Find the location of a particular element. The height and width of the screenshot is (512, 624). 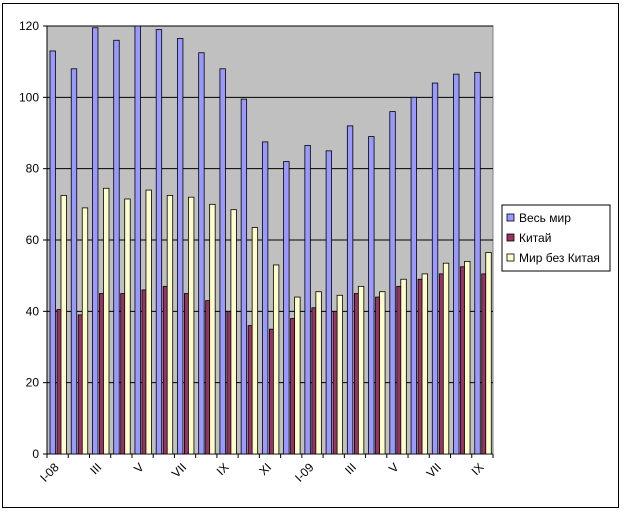

y-tick-label-120: 120 is located at coordinates (29, 26).